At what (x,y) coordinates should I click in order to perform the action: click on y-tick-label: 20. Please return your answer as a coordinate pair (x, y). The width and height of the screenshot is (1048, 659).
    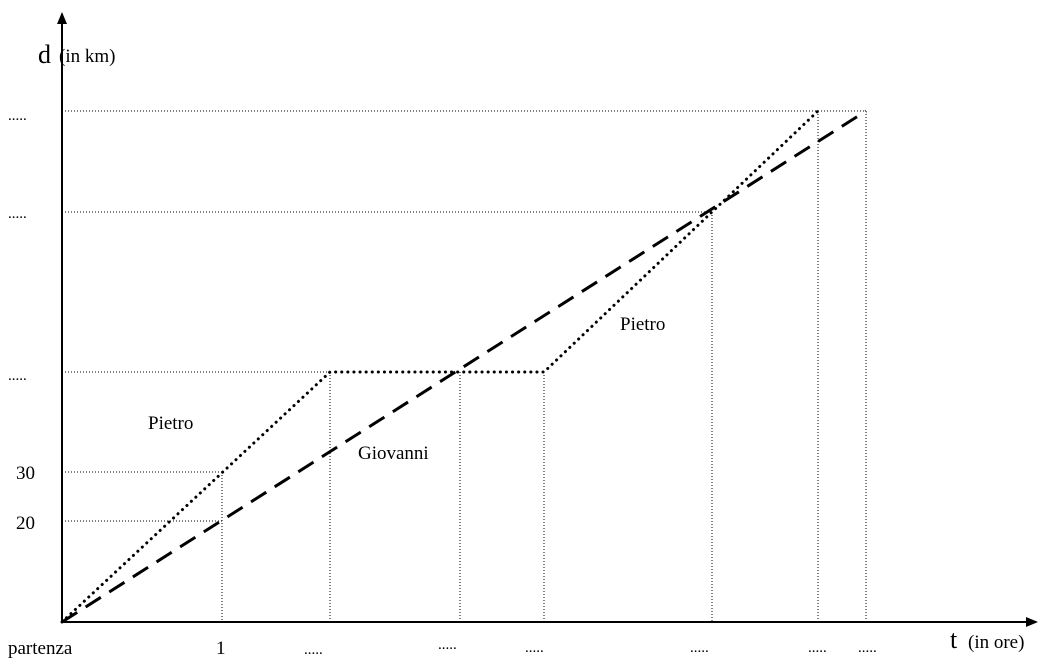
    Looking at the image, I should click on (25, 523).